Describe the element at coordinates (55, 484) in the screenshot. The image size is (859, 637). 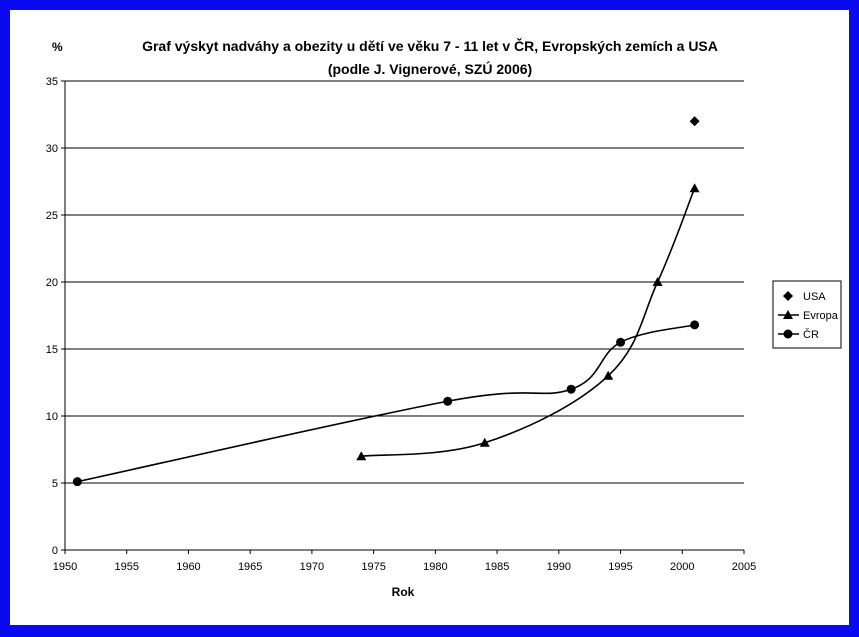
I see `y-tick-label: 5` at that location.